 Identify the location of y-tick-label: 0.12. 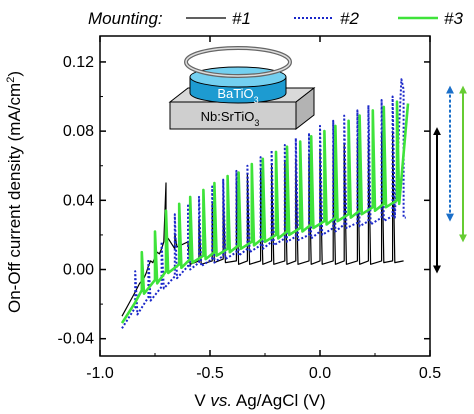
(78, 62).